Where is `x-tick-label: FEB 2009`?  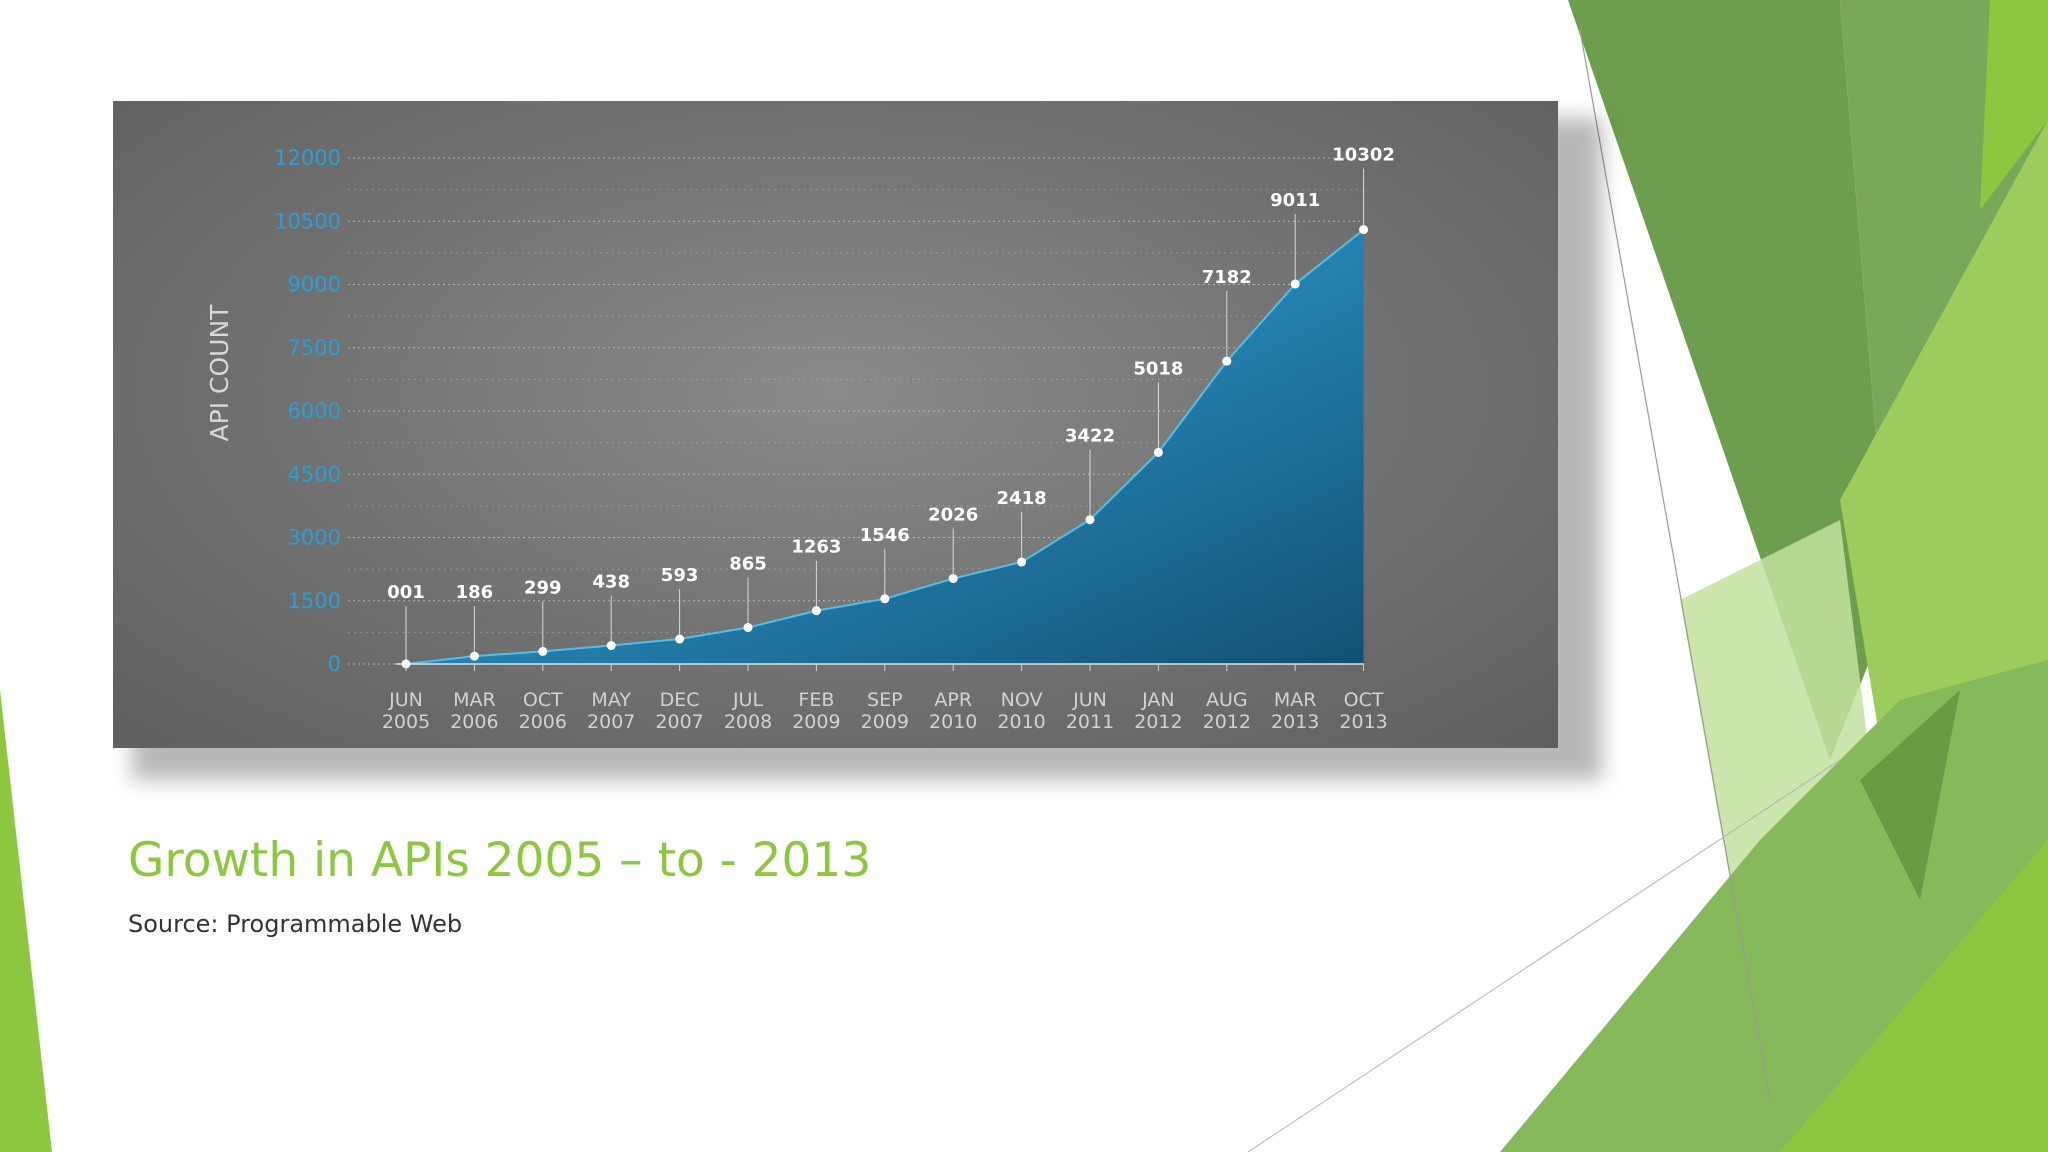 x-tick-label: FEB 2009 is located at coordinates (816, 711).